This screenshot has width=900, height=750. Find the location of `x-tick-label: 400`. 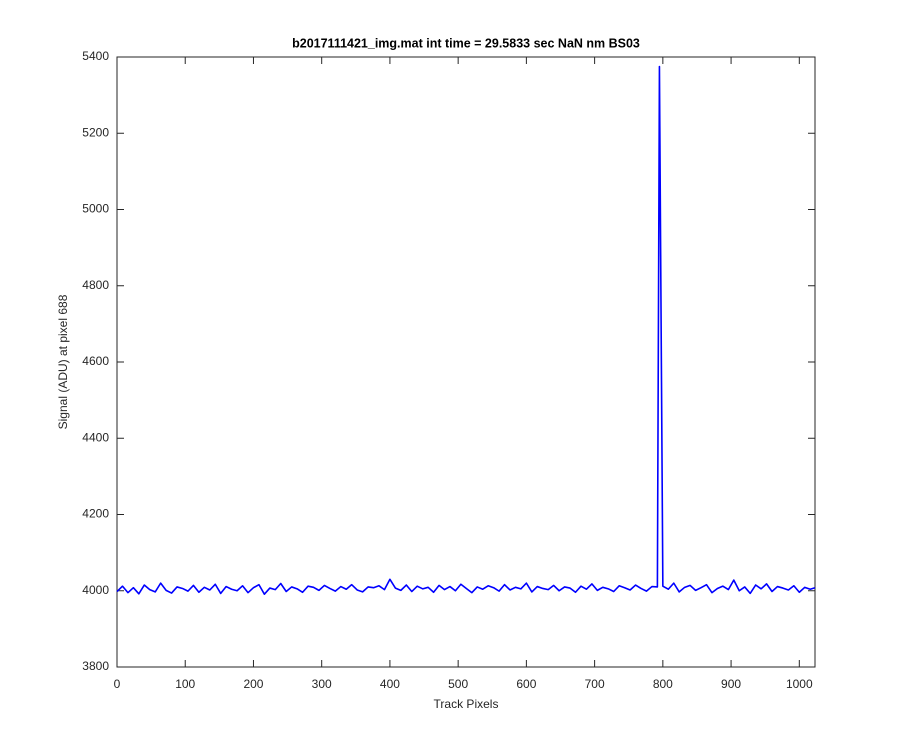

x-tick-label: 400 is located at coordinates (390, 684).